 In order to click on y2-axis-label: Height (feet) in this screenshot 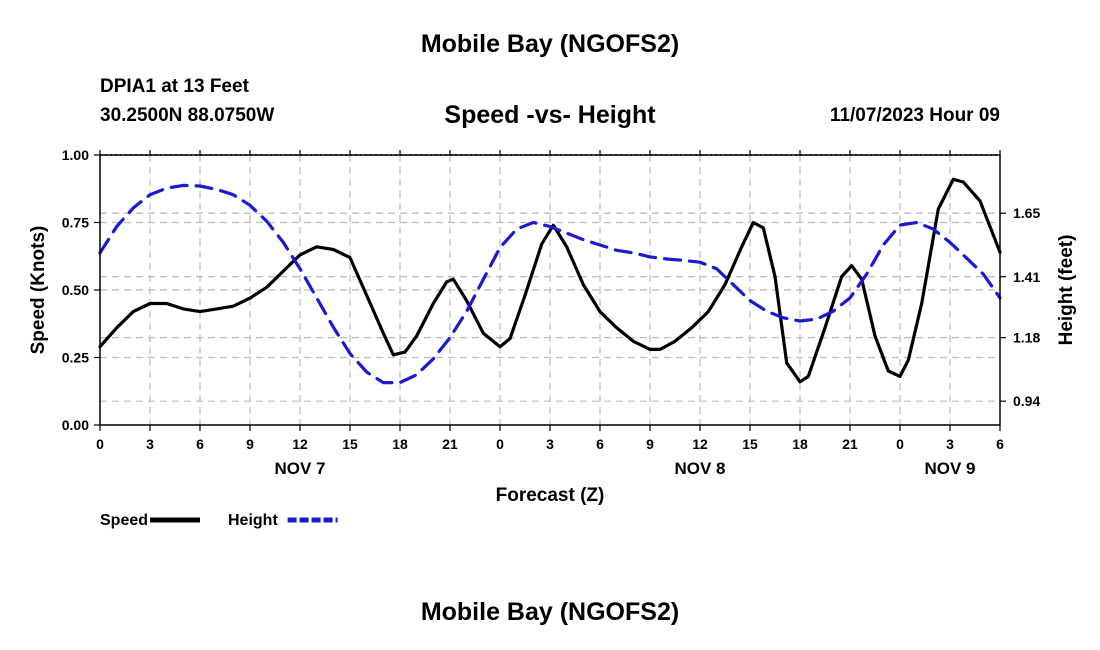, I will do `click(1066, 290)`.